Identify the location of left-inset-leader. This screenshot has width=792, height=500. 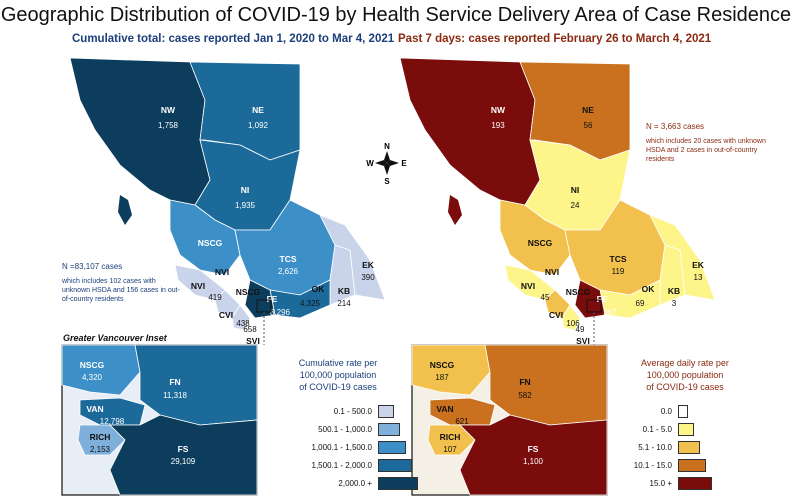
(264, 328).